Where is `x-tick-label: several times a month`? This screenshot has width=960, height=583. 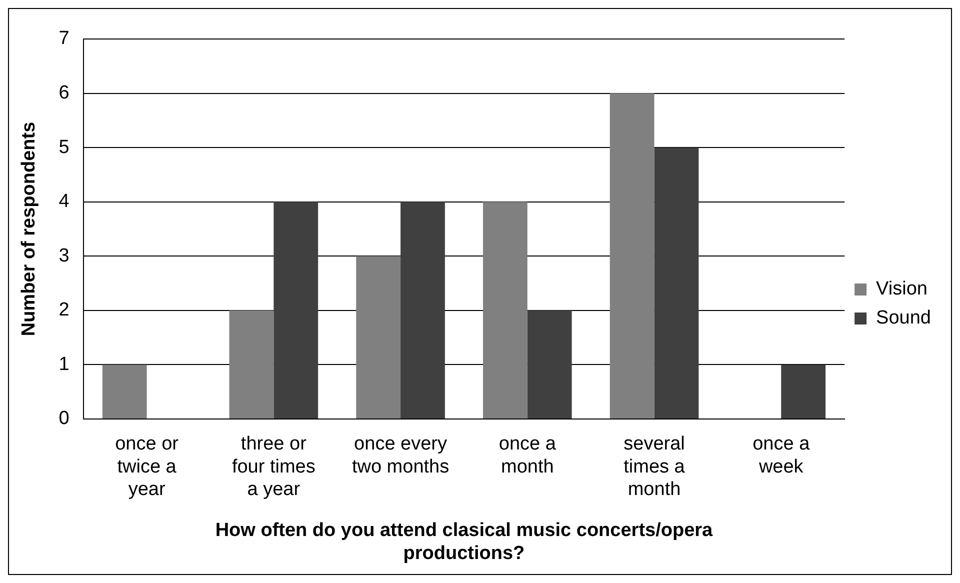
x-tick-label: several times a month is located at coordinates (655, 467).